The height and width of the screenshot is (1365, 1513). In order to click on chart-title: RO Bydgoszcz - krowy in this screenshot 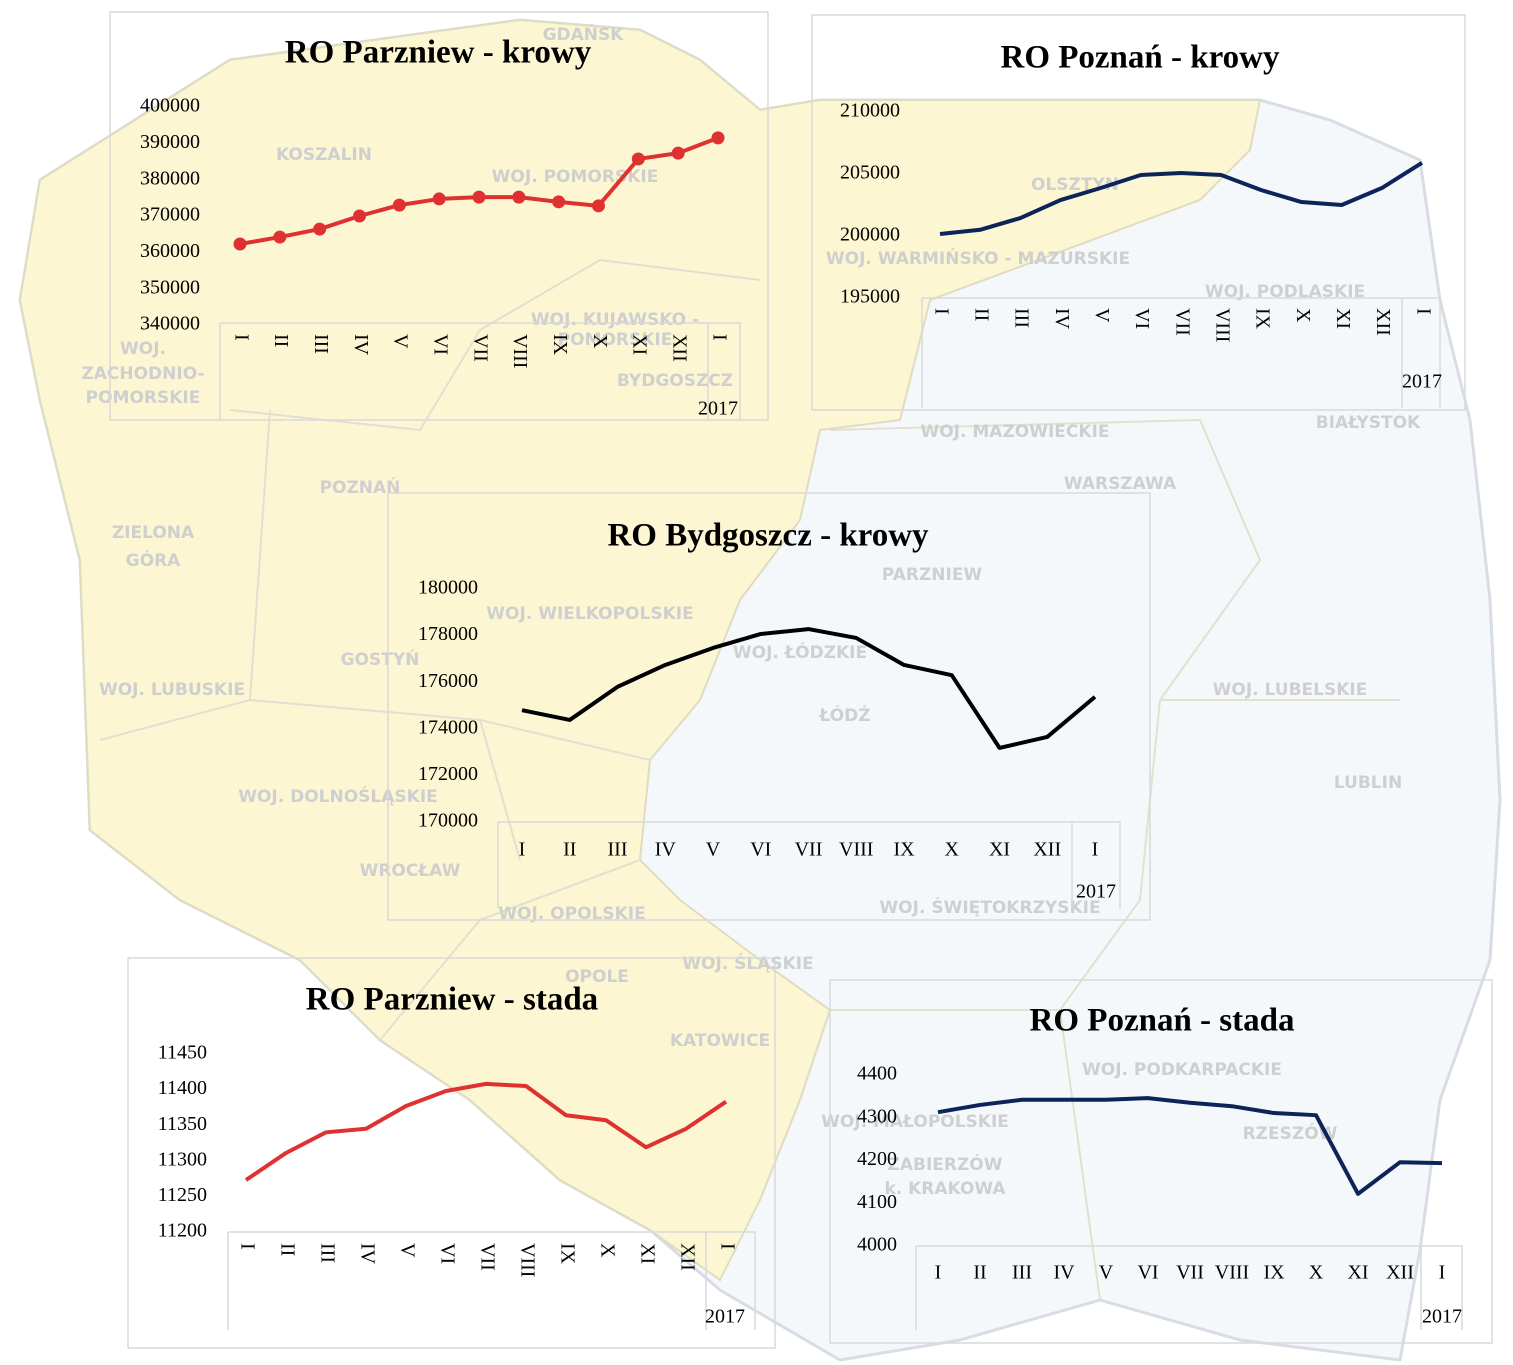, I will do `click(768, 536)`.